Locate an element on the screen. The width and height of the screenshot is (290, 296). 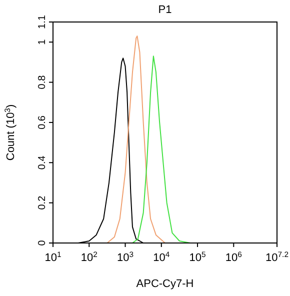
y-tick-label: 0.6 is located at coordinates (42, 122).